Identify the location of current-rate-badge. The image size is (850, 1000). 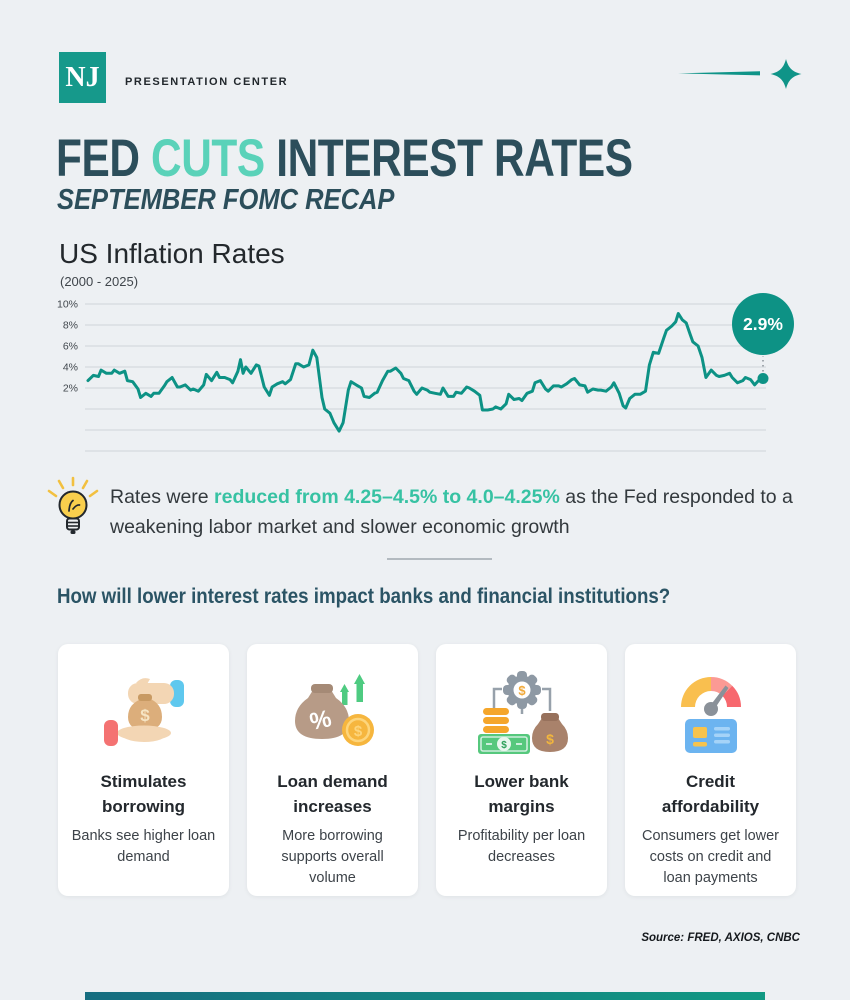
(763, 324).